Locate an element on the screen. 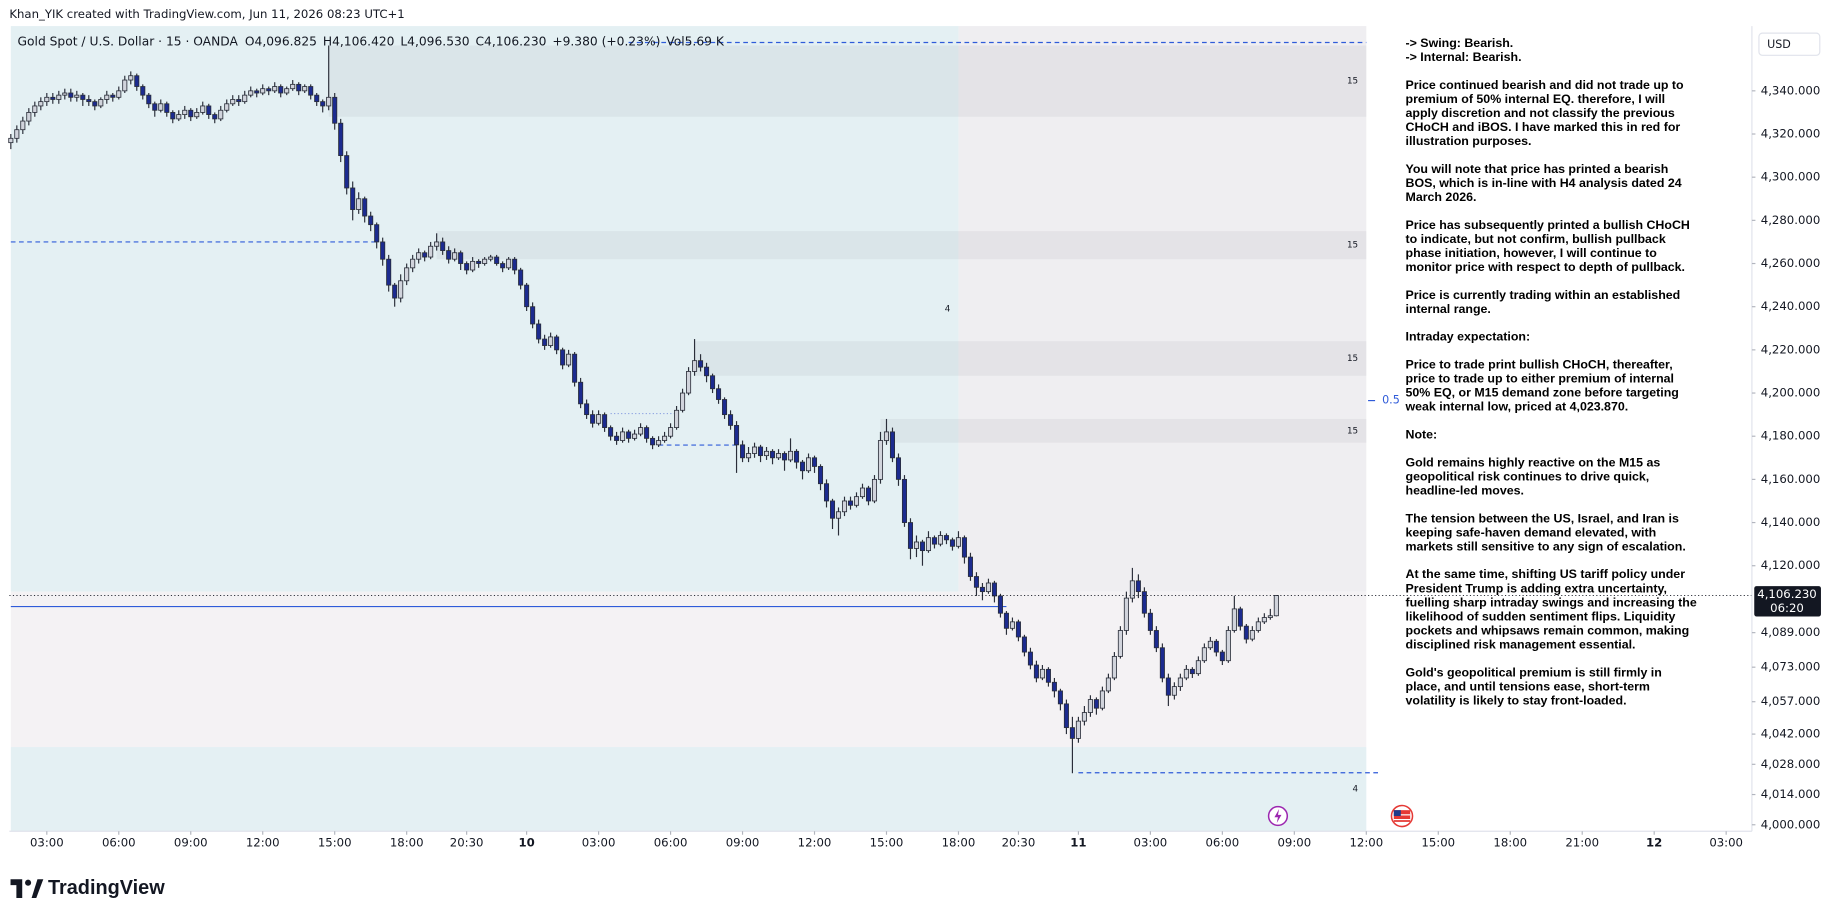  zone-label: 15 is located at coordinates (1352, 431).